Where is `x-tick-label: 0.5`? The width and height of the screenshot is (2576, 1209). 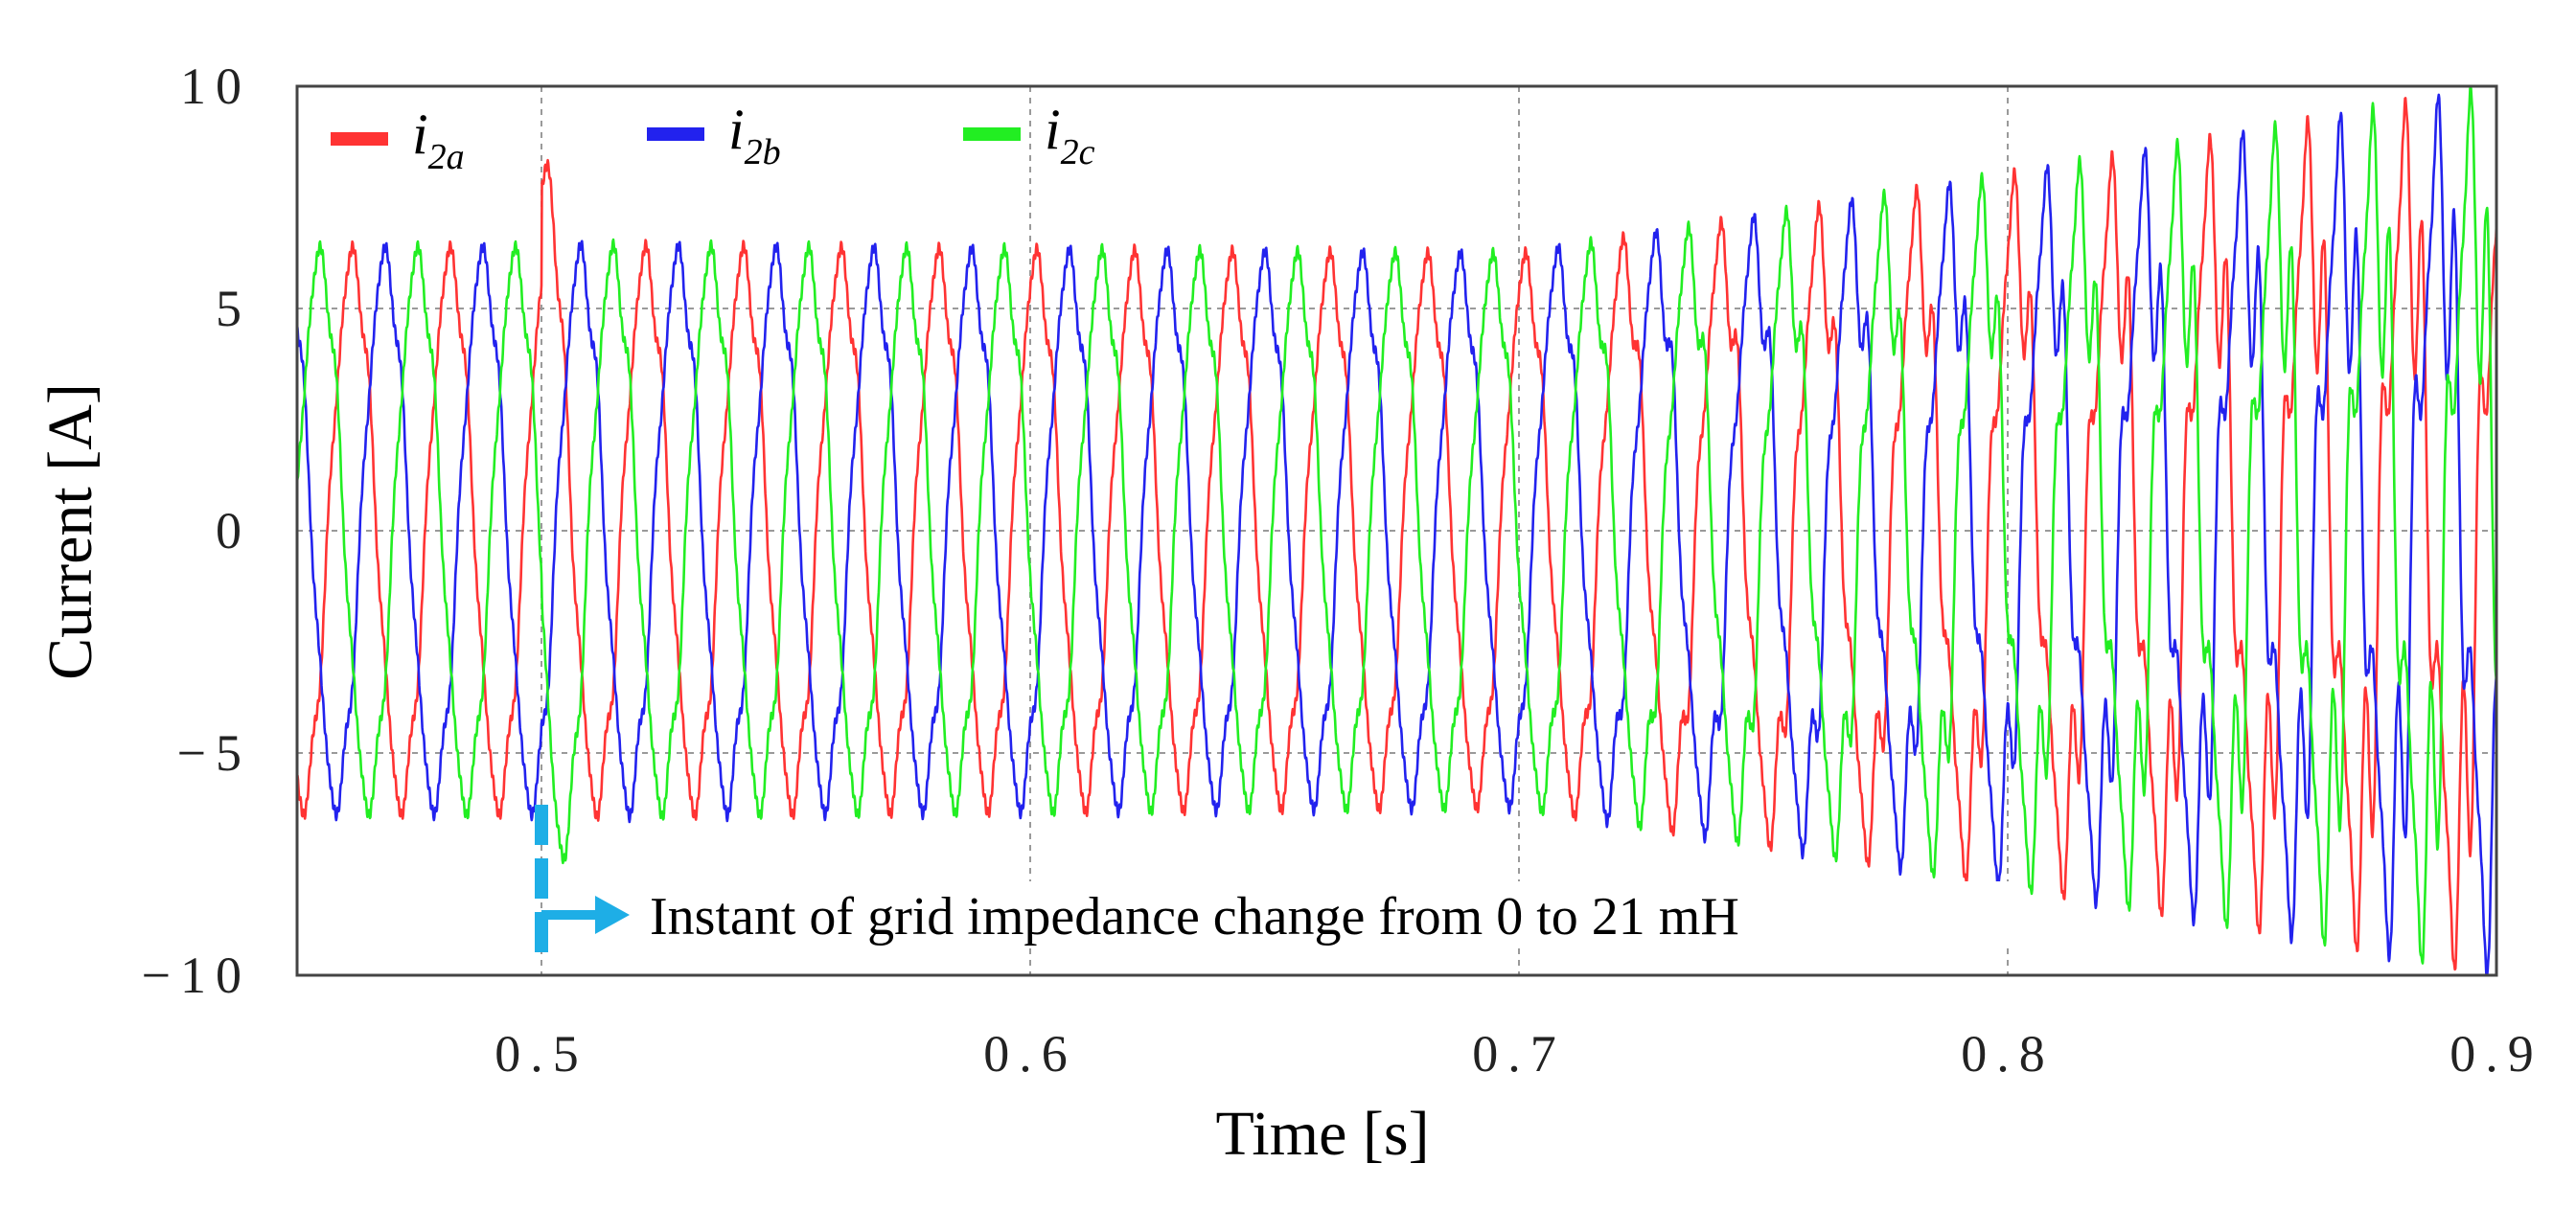 x-tick-label: 0.5 is located at coordinates (541, 1054).